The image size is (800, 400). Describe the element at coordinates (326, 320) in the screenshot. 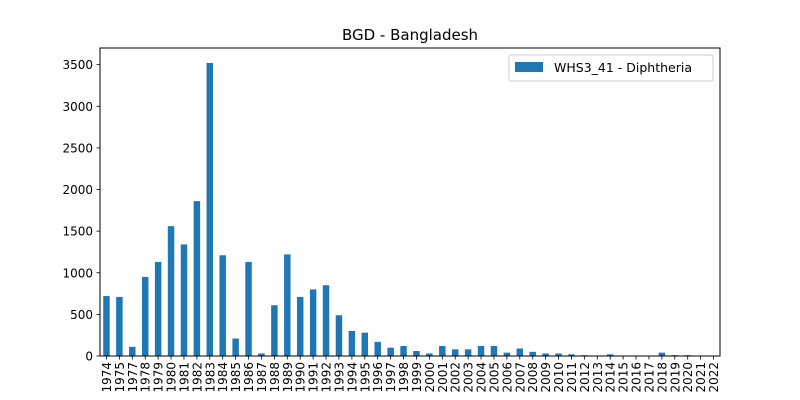

I see `bar-1992` at that location.